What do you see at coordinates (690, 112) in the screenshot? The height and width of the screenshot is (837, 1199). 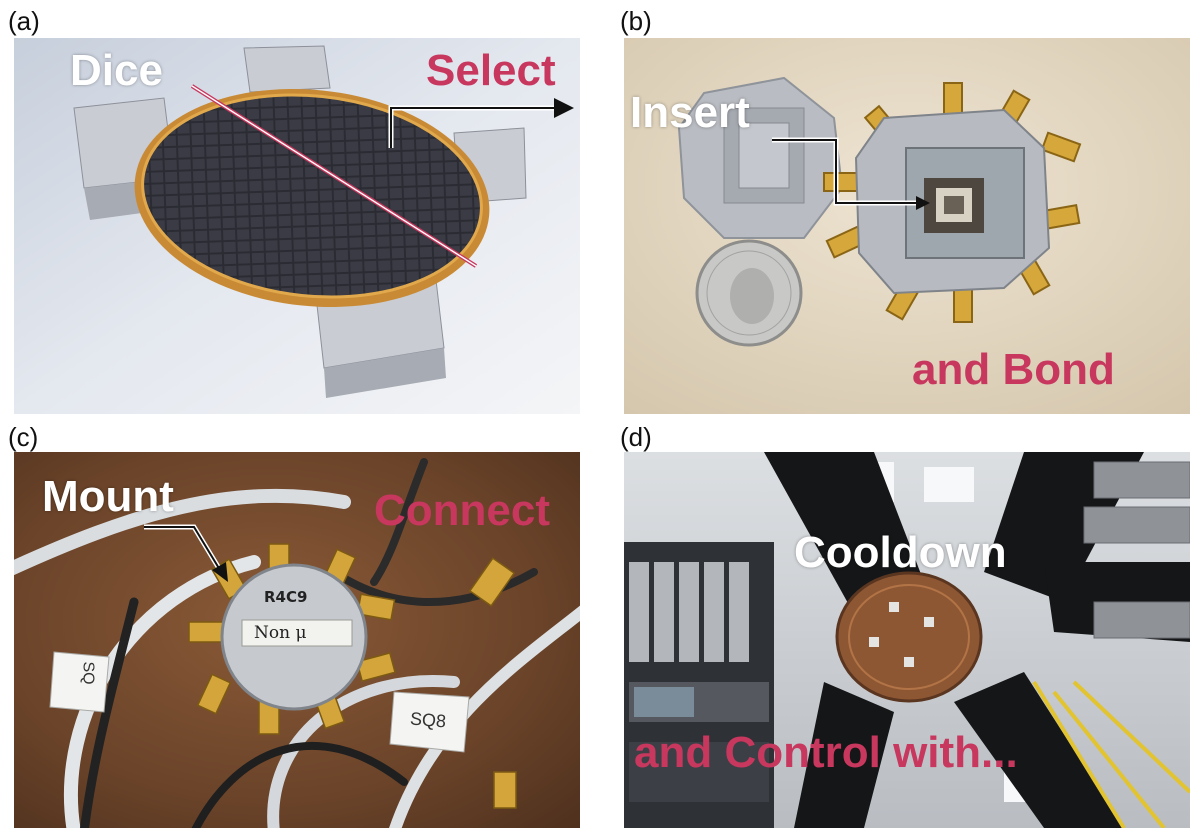 I see `caption-insert: Insert` at bounding box center [690, 112].